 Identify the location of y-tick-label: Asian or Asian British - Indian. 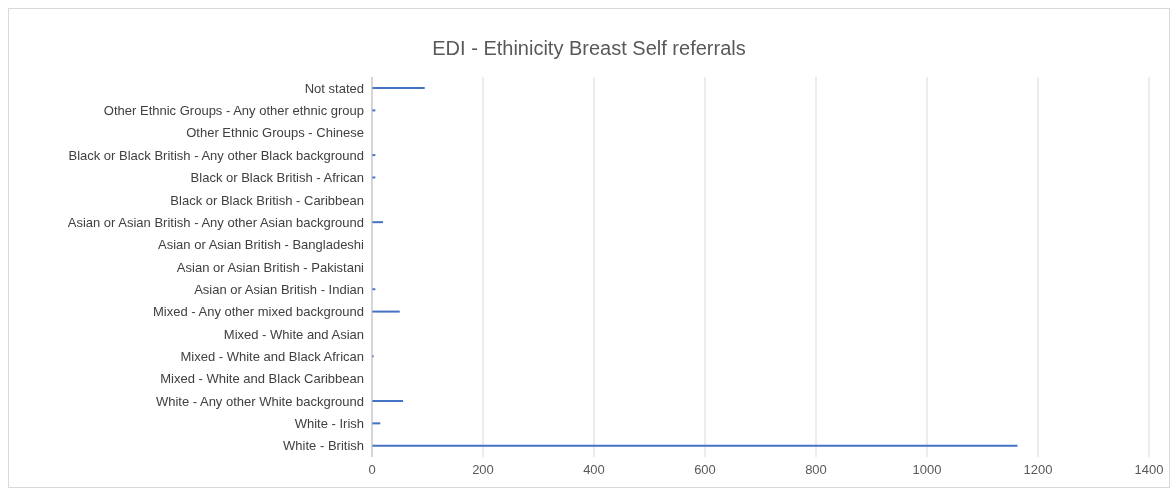
(279, 289).